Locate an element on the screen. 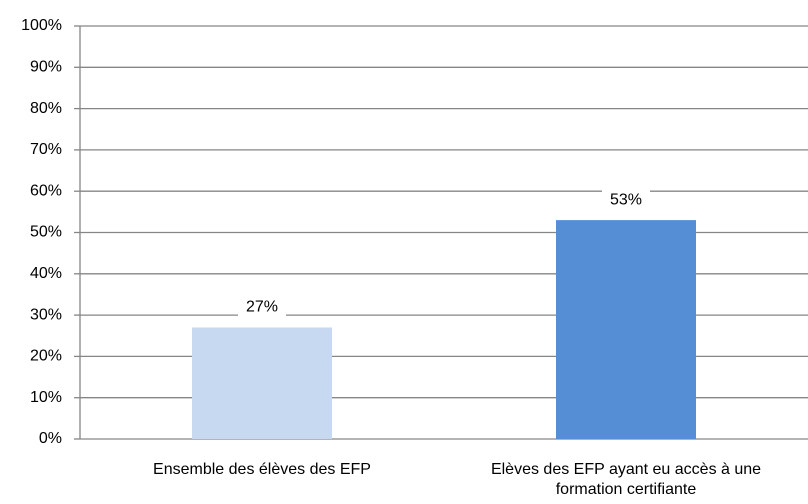 This screenshot has width=808, height=504. y-tick-label: 40% is located at coordinates (46, 273).